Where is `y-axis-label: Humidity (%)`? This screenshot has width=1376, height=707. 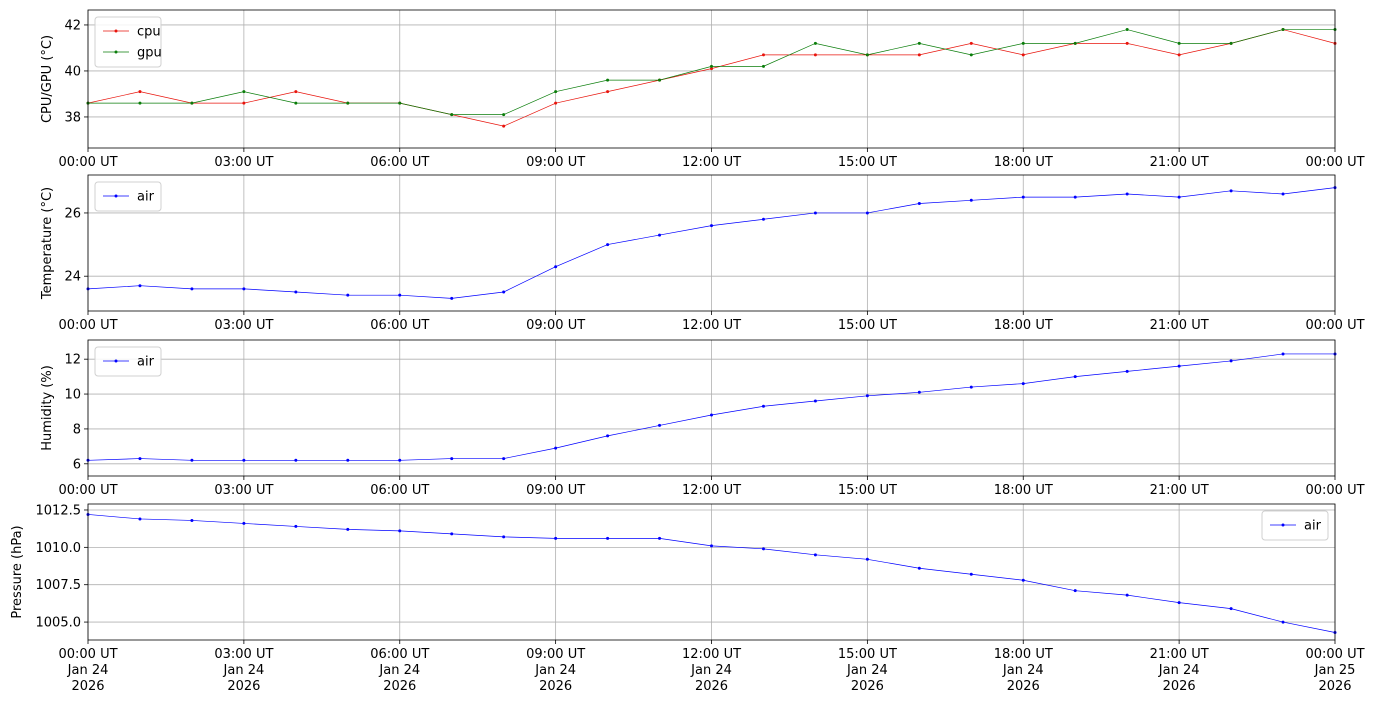 y-axis-label: Humidity (%) is located at coordinates (47, 408).